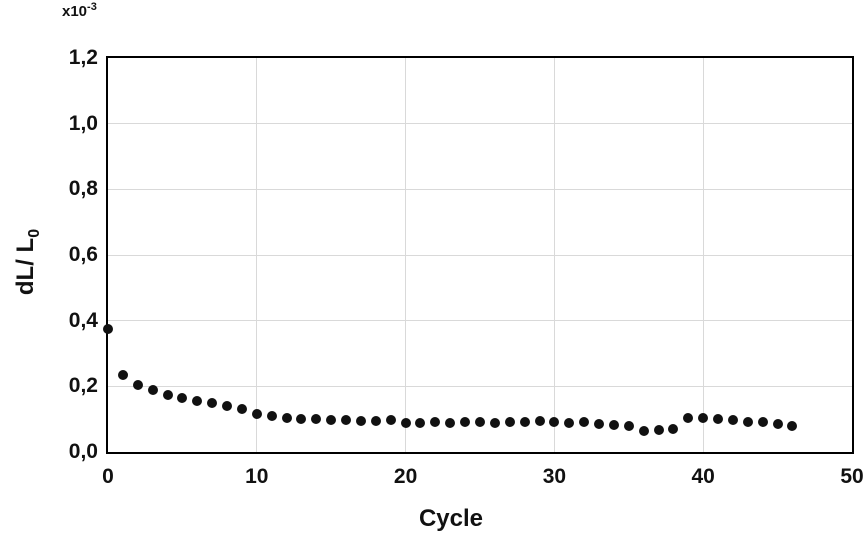 The width and height of the screenshot is (867, 542). What do you see at coordinates (257, 476) in the screenshot?
I see `x-axis-tick-label: 10` at bounding box center [257, 476].